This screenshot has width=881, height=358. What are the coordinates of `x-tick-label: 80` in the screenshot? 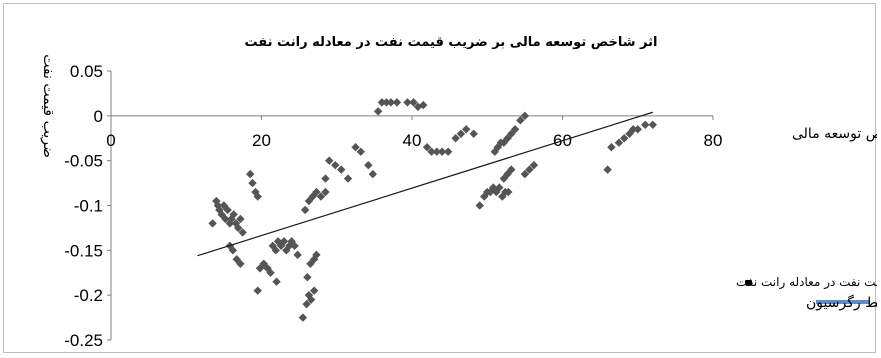 It's located at (713, 140).